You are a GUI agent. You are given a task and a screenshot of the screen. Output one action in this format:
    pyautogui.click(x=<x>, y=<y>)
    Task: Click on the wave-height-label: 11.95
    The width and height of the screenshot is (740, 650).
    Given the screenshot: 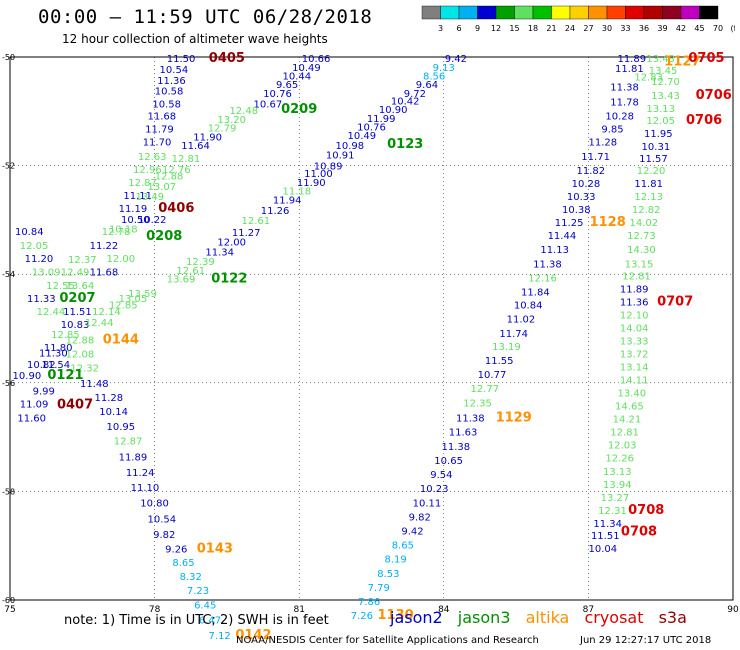 What is the action you would take?
    pyautogui.click(x=658, y=134)
    